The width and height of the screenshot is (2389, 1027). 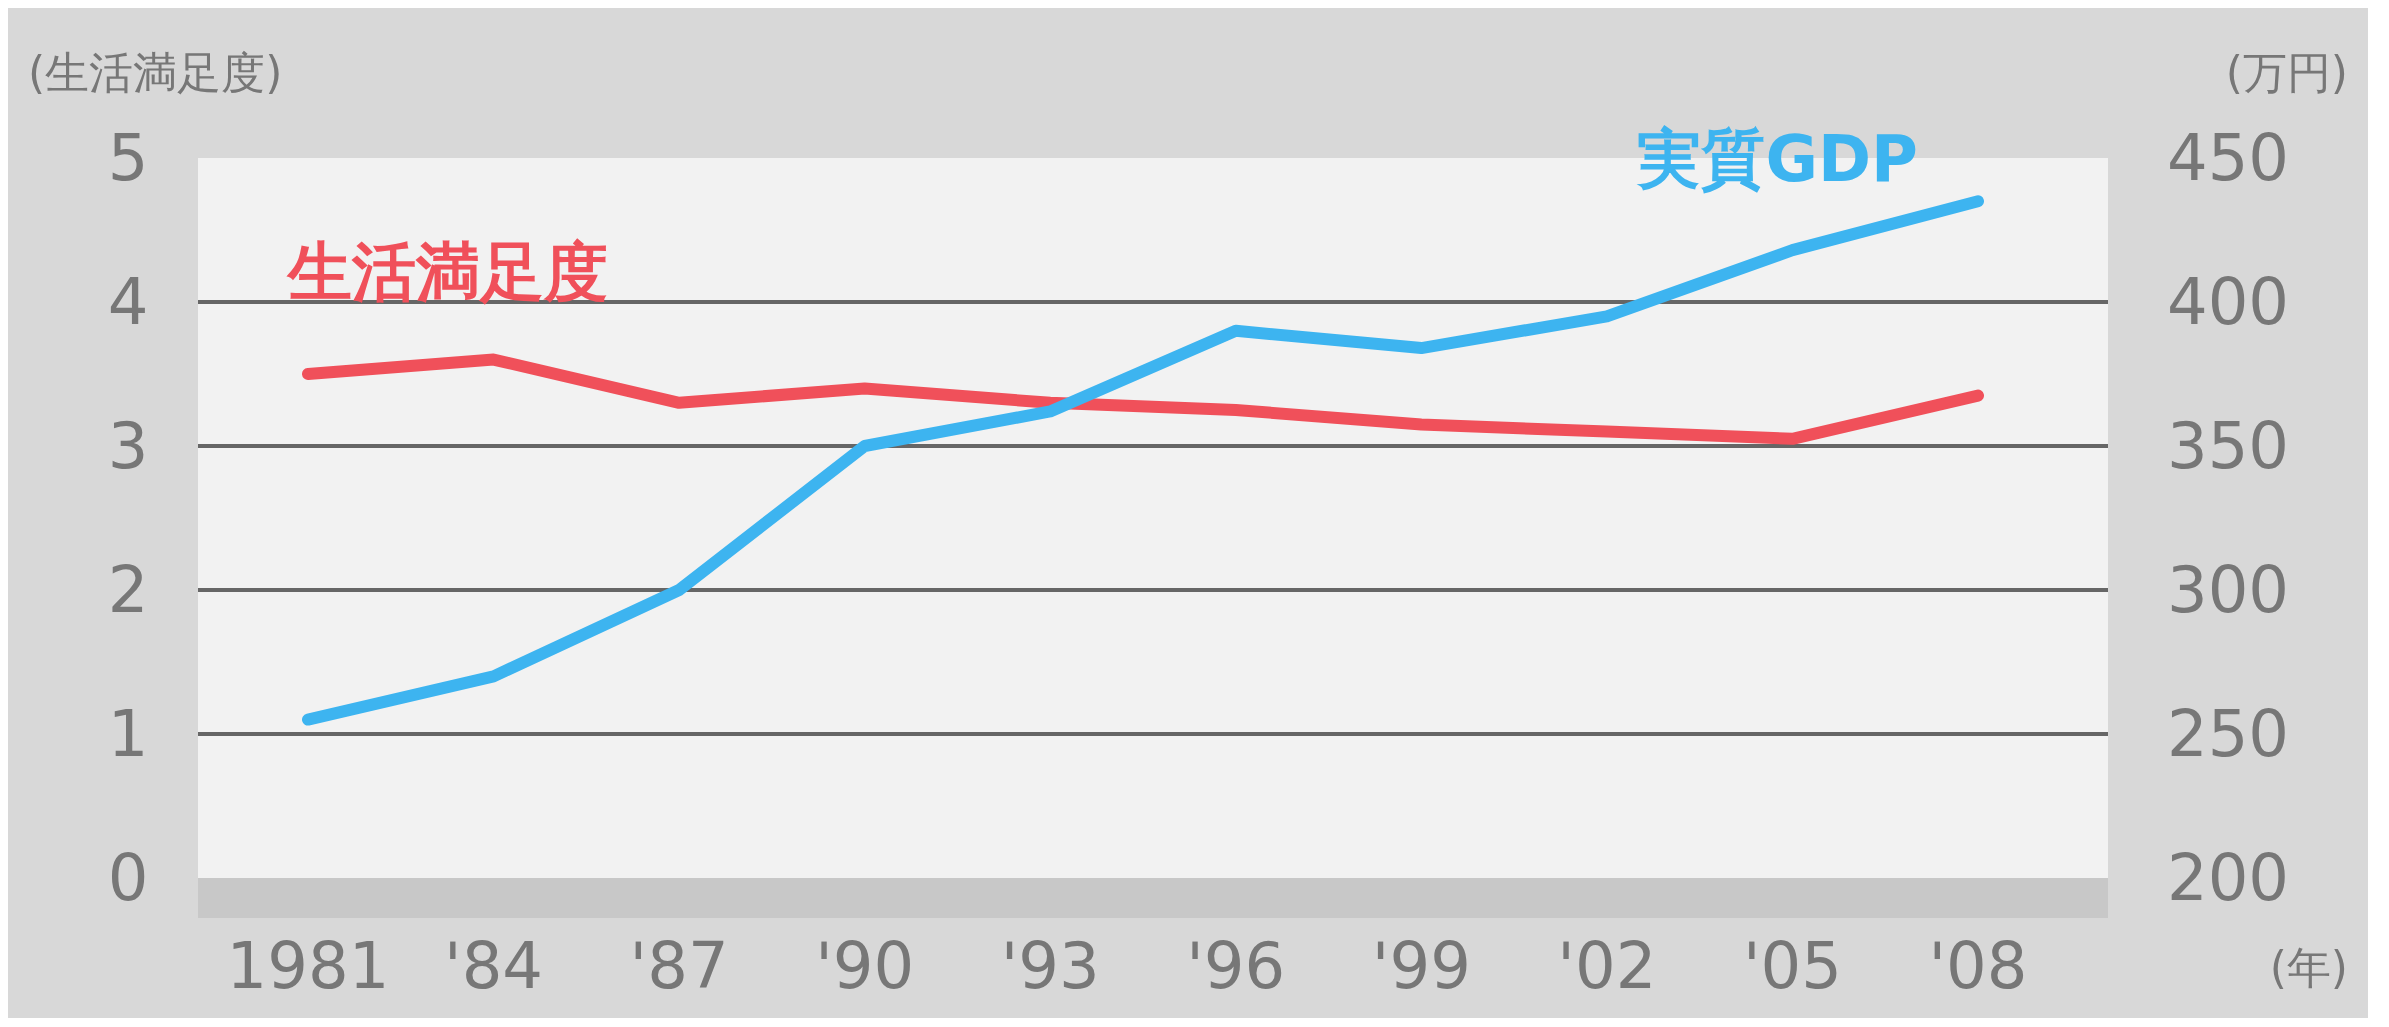 I want to click on y-tick-label: 1, so click(x=128, y=734).